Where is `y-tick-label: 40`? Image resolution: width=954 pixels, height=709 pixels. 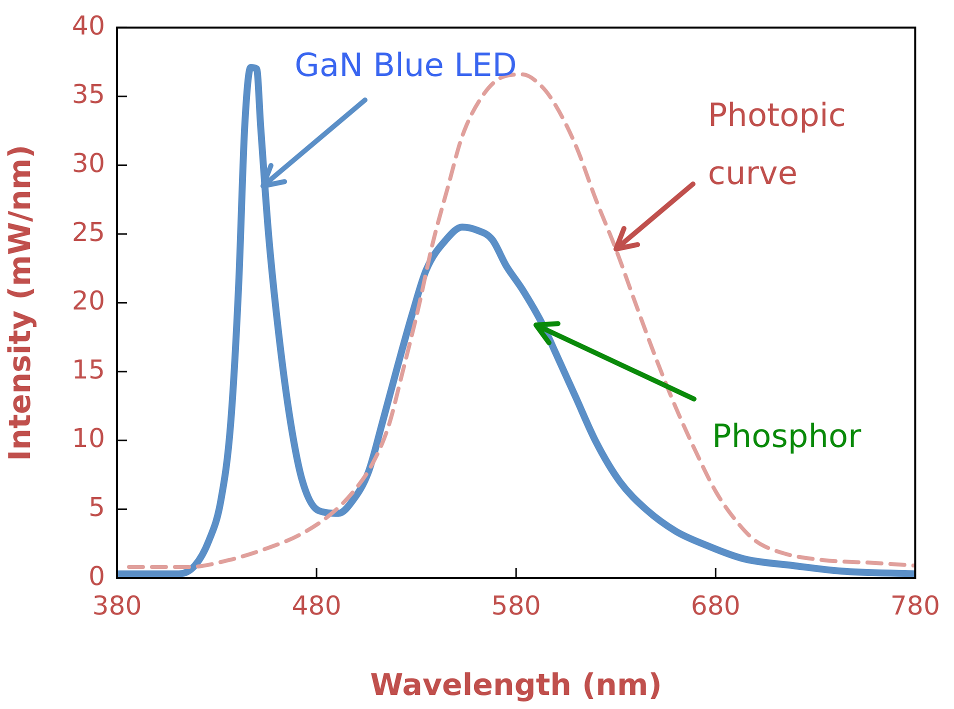 y-tick-label: 40 is located at coordinates (88, 26).